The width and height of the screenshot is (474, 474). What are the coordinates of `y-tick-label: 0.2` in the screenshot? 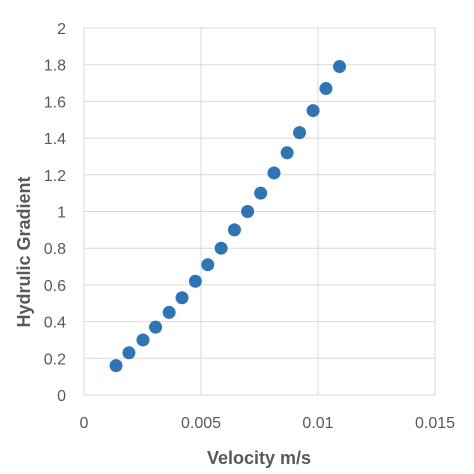 It's located at (55, 359).